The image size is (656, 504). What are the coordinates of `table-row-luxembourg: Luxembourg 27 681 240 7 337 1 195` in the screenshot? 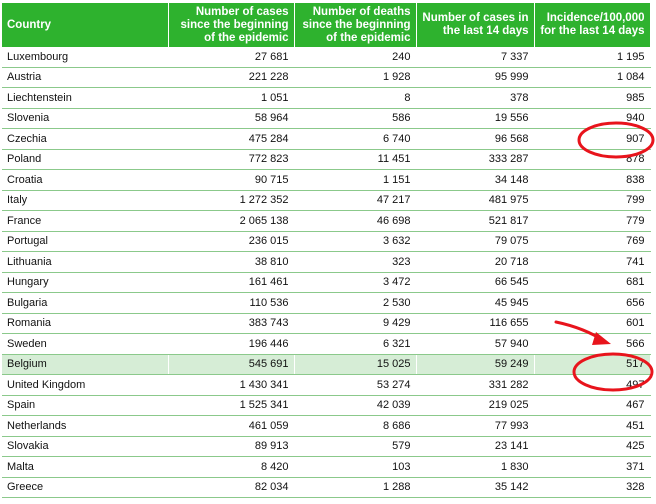 It's located at (326, 57).